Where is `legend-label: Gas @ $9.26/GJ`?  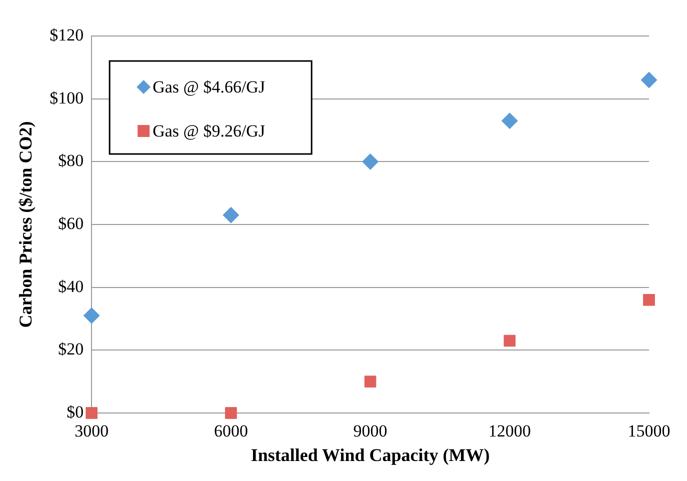
legend-label: Gas @ $9.26/GJ is located at coordinates (209, 130).